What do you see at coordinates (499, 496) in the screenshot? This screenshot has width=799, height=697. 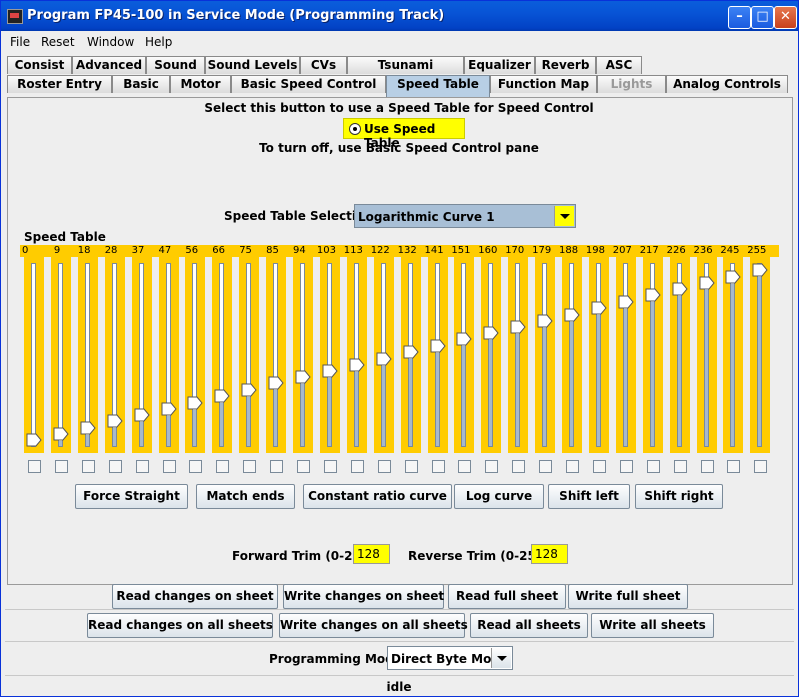 I see `log-curve-button: Log curve` at bounding box center [499, 496].